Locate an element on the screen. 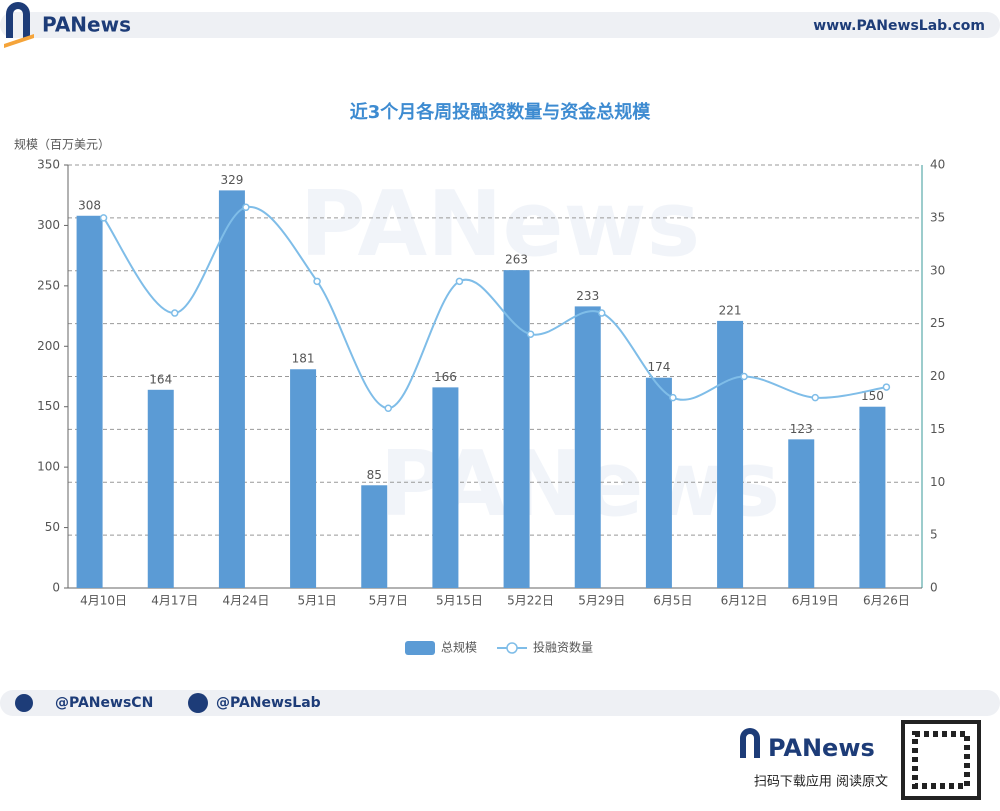 This screenshot has height=811, width=1000. watermark: PANews is located at coordinates (500, 224).